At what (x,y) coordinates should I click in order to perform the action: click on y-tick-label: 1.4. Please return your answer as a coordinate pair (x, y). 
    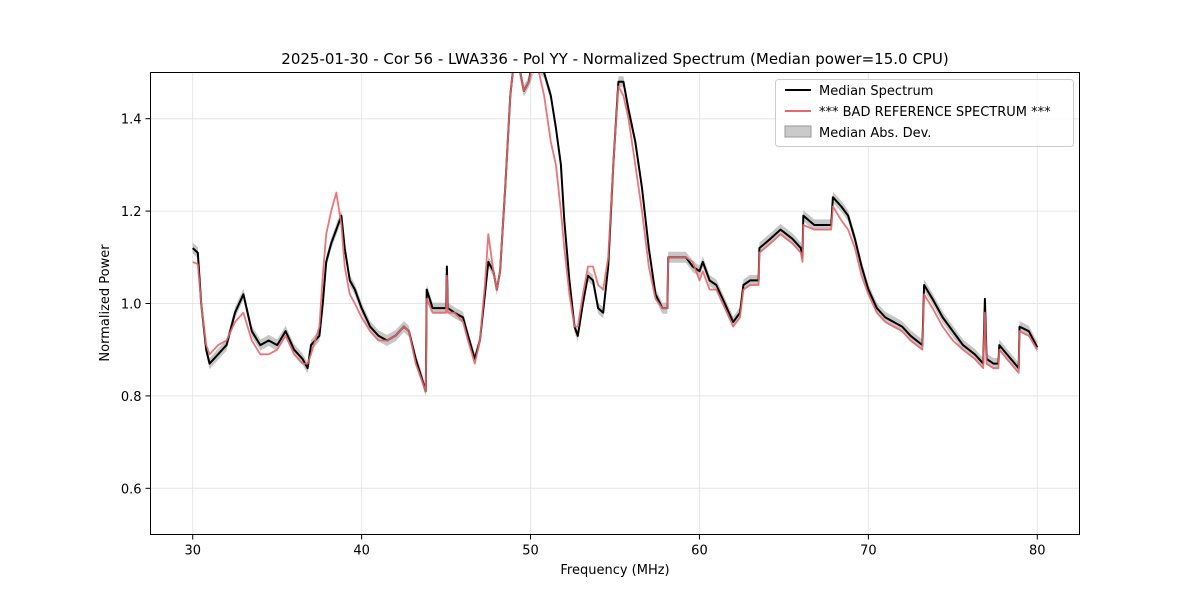
    Looking at the image, I should click on (131, 120).